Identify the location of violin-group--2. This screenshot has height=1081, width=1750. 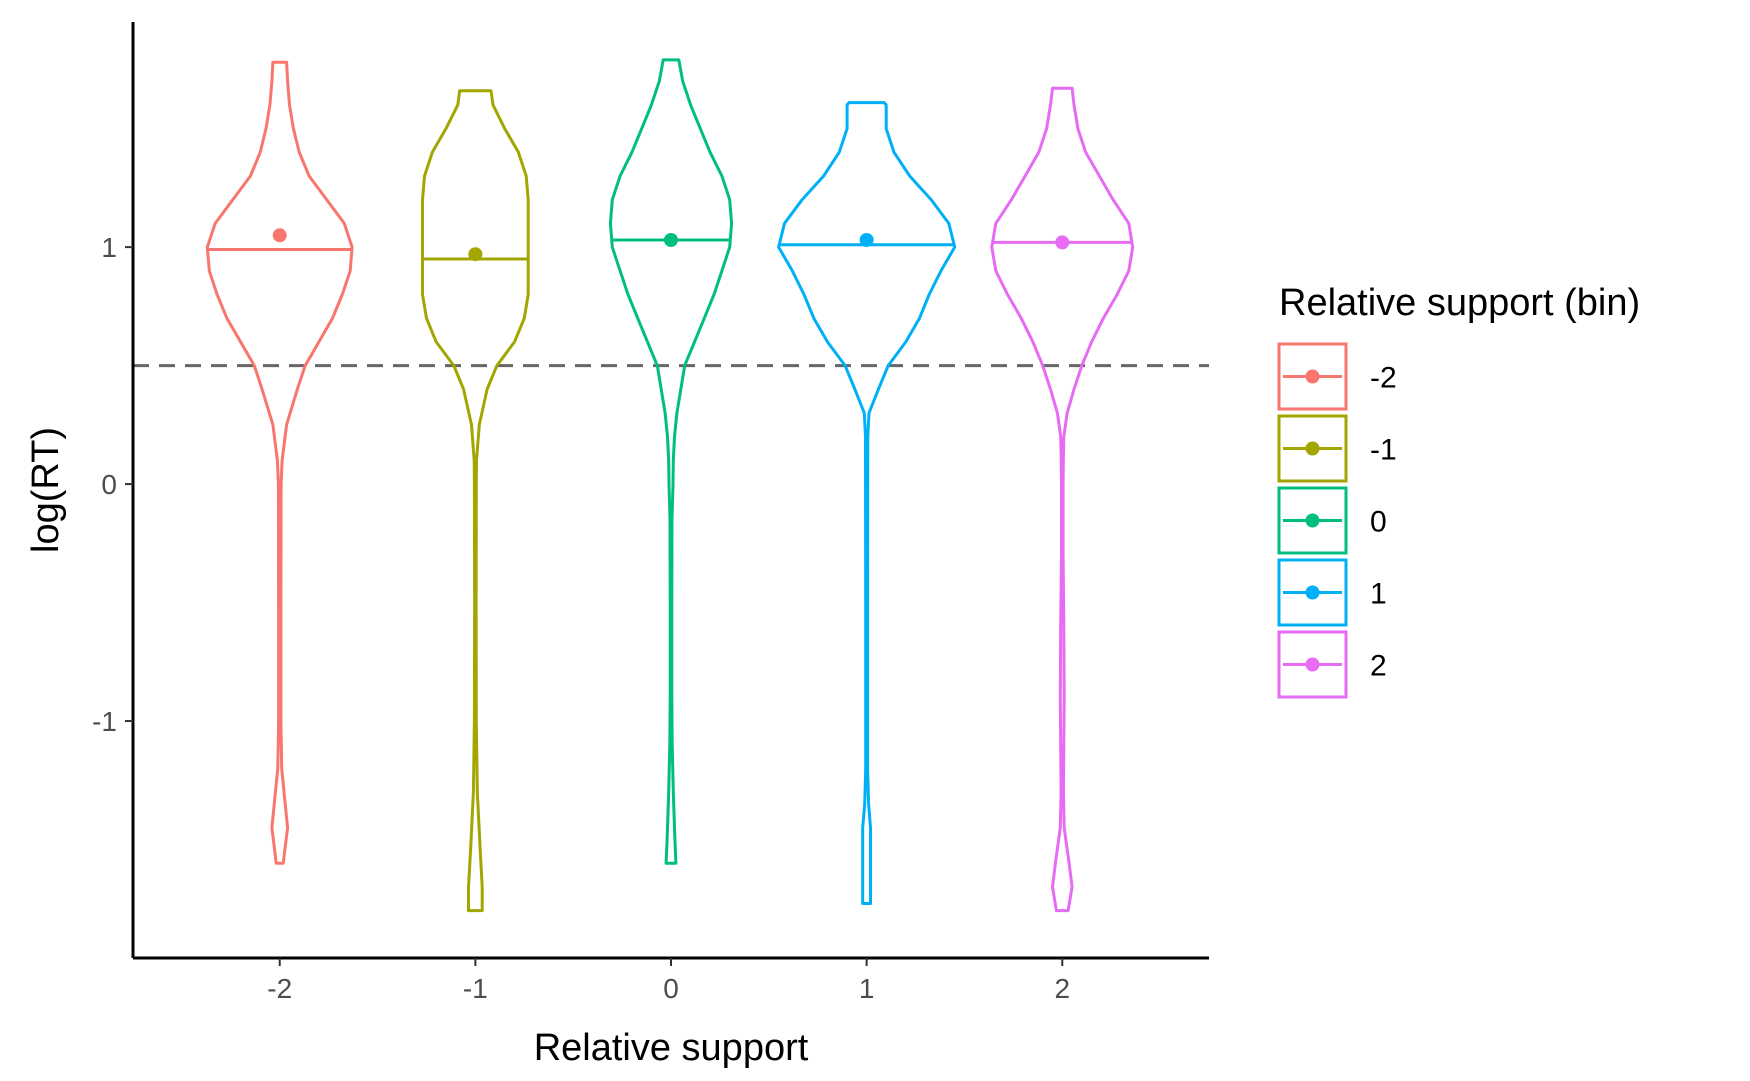
(279, 462).